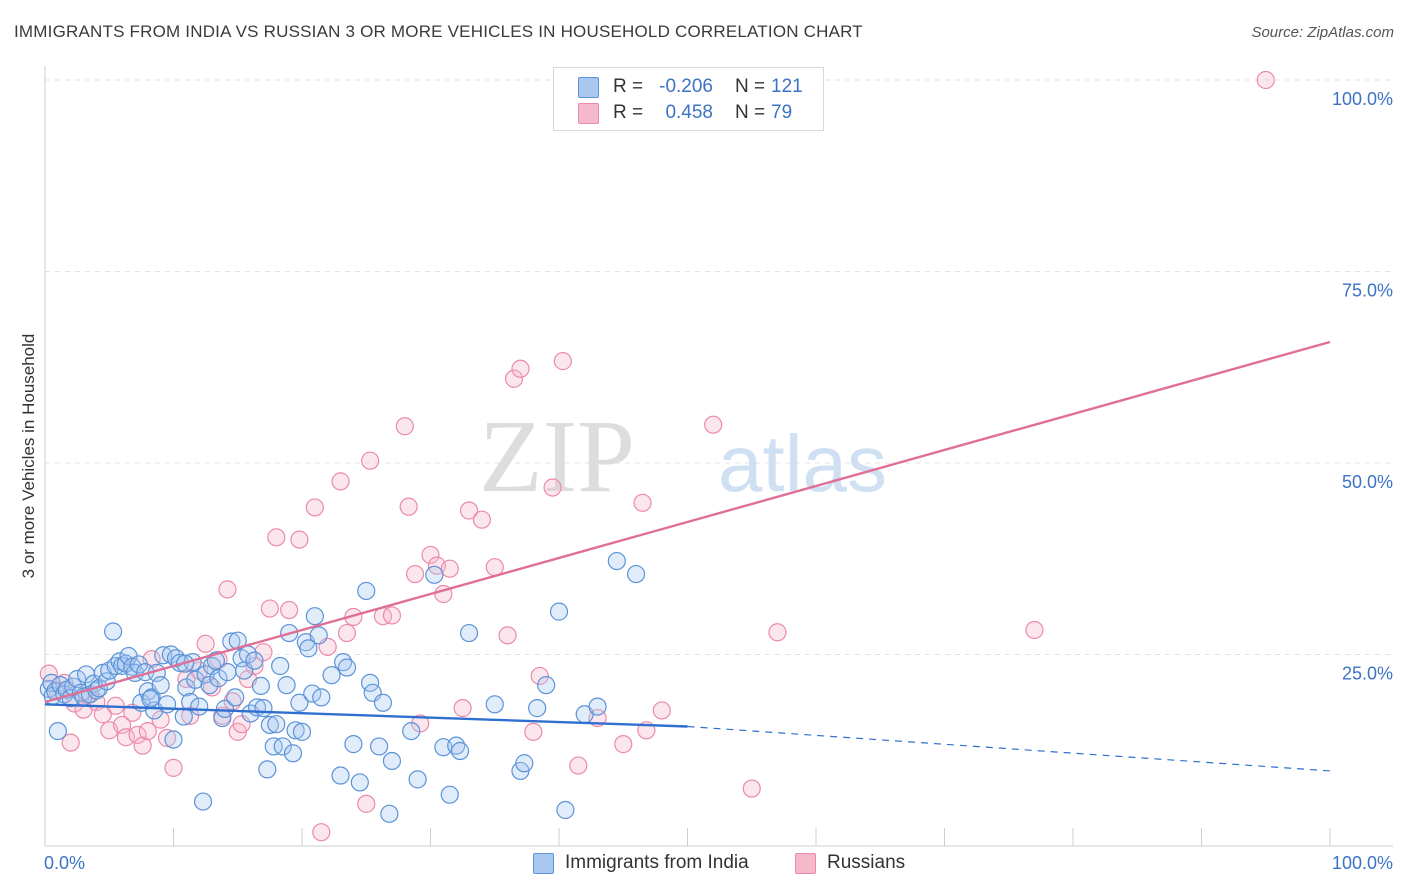 The height and width of the screenshot is (892, 1406). Describe the element at coordinates (28, 456) in the screenshot. I see `y-axis-label: 3 or more Vehicles in Household` at that location.